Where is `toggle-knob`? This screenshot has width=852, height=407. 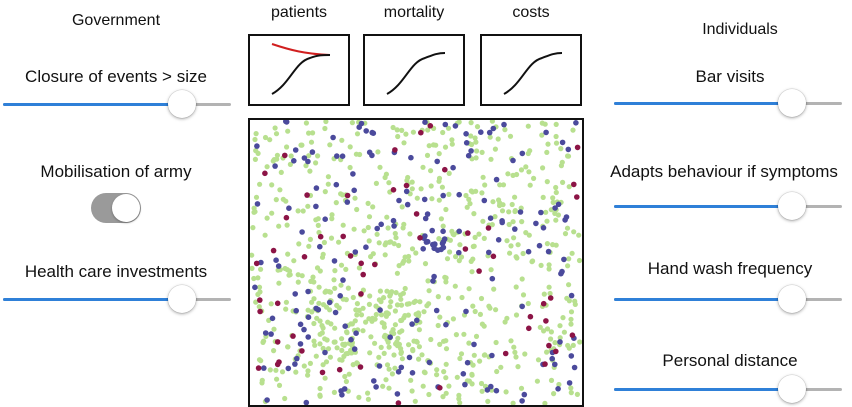 toggle-knob is located at coordinates (126, 208).